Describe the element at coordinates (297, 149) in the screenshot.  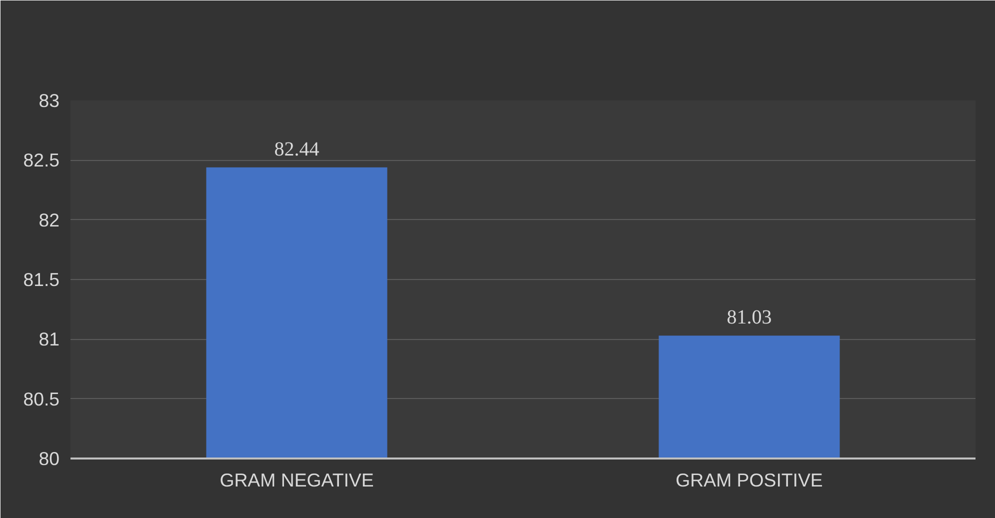
I see `data-label: 82.44` at that location.